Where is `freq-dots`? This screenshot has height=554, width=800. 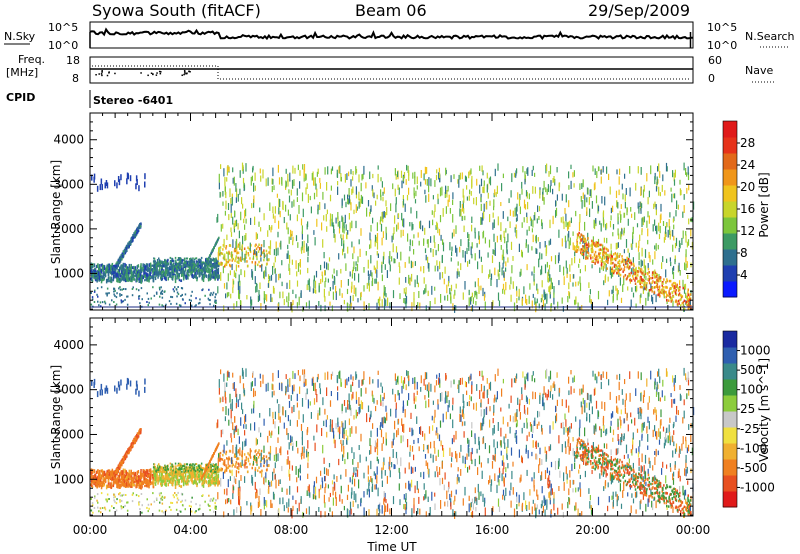
freq-dots is located at coordinates (143, 73).